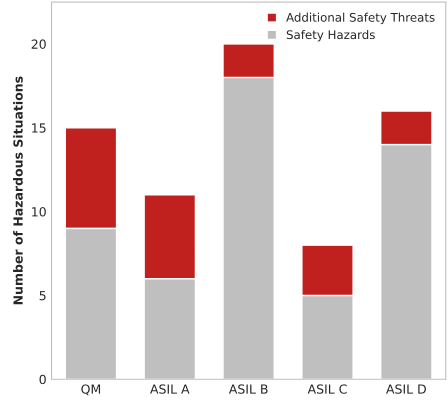 The image size is (448, 410). What do you see at coordinates (330, 36) in the screenshot?
I see `legend-label: Safety Hazards` at bounding box center [330, 36].